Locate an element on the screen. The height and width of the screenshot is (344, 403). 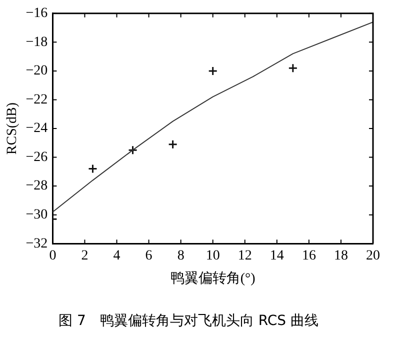
x-tick-label: 18 is located at coordinates (341, 256).